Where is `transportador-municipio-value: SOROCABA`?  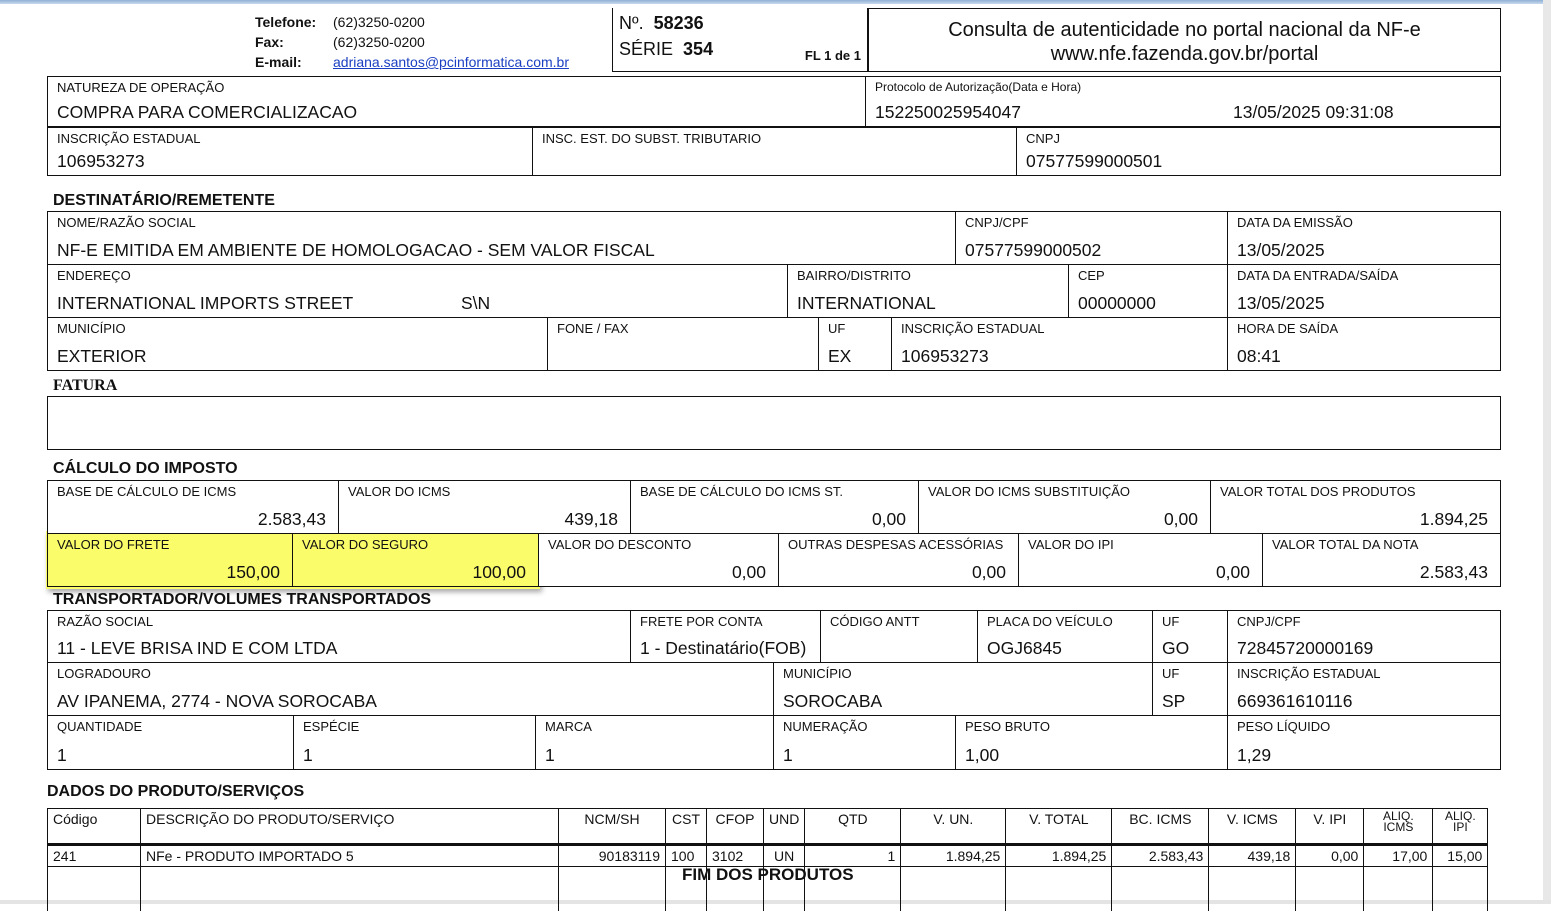 transportador-municipio-value: SOROCABA is located at coordinates (833, 701).